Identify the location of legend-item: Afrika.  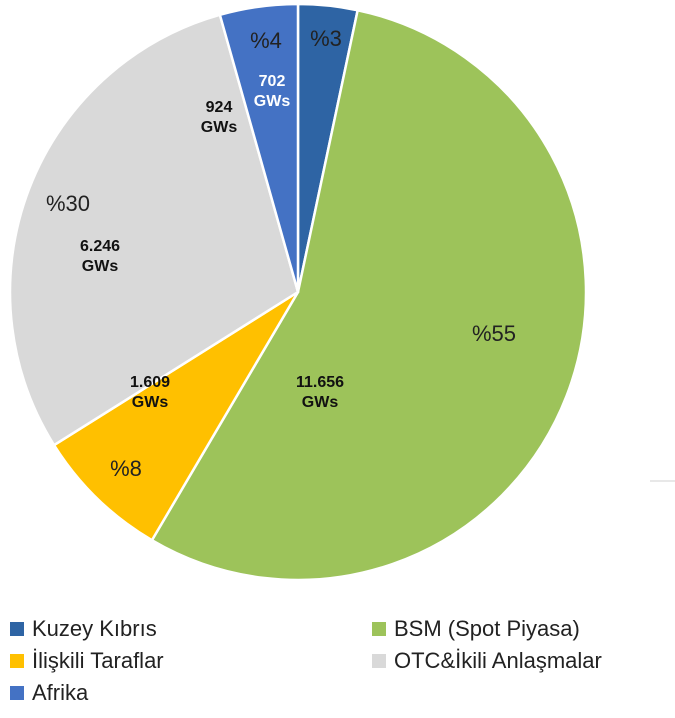
(49, 693).